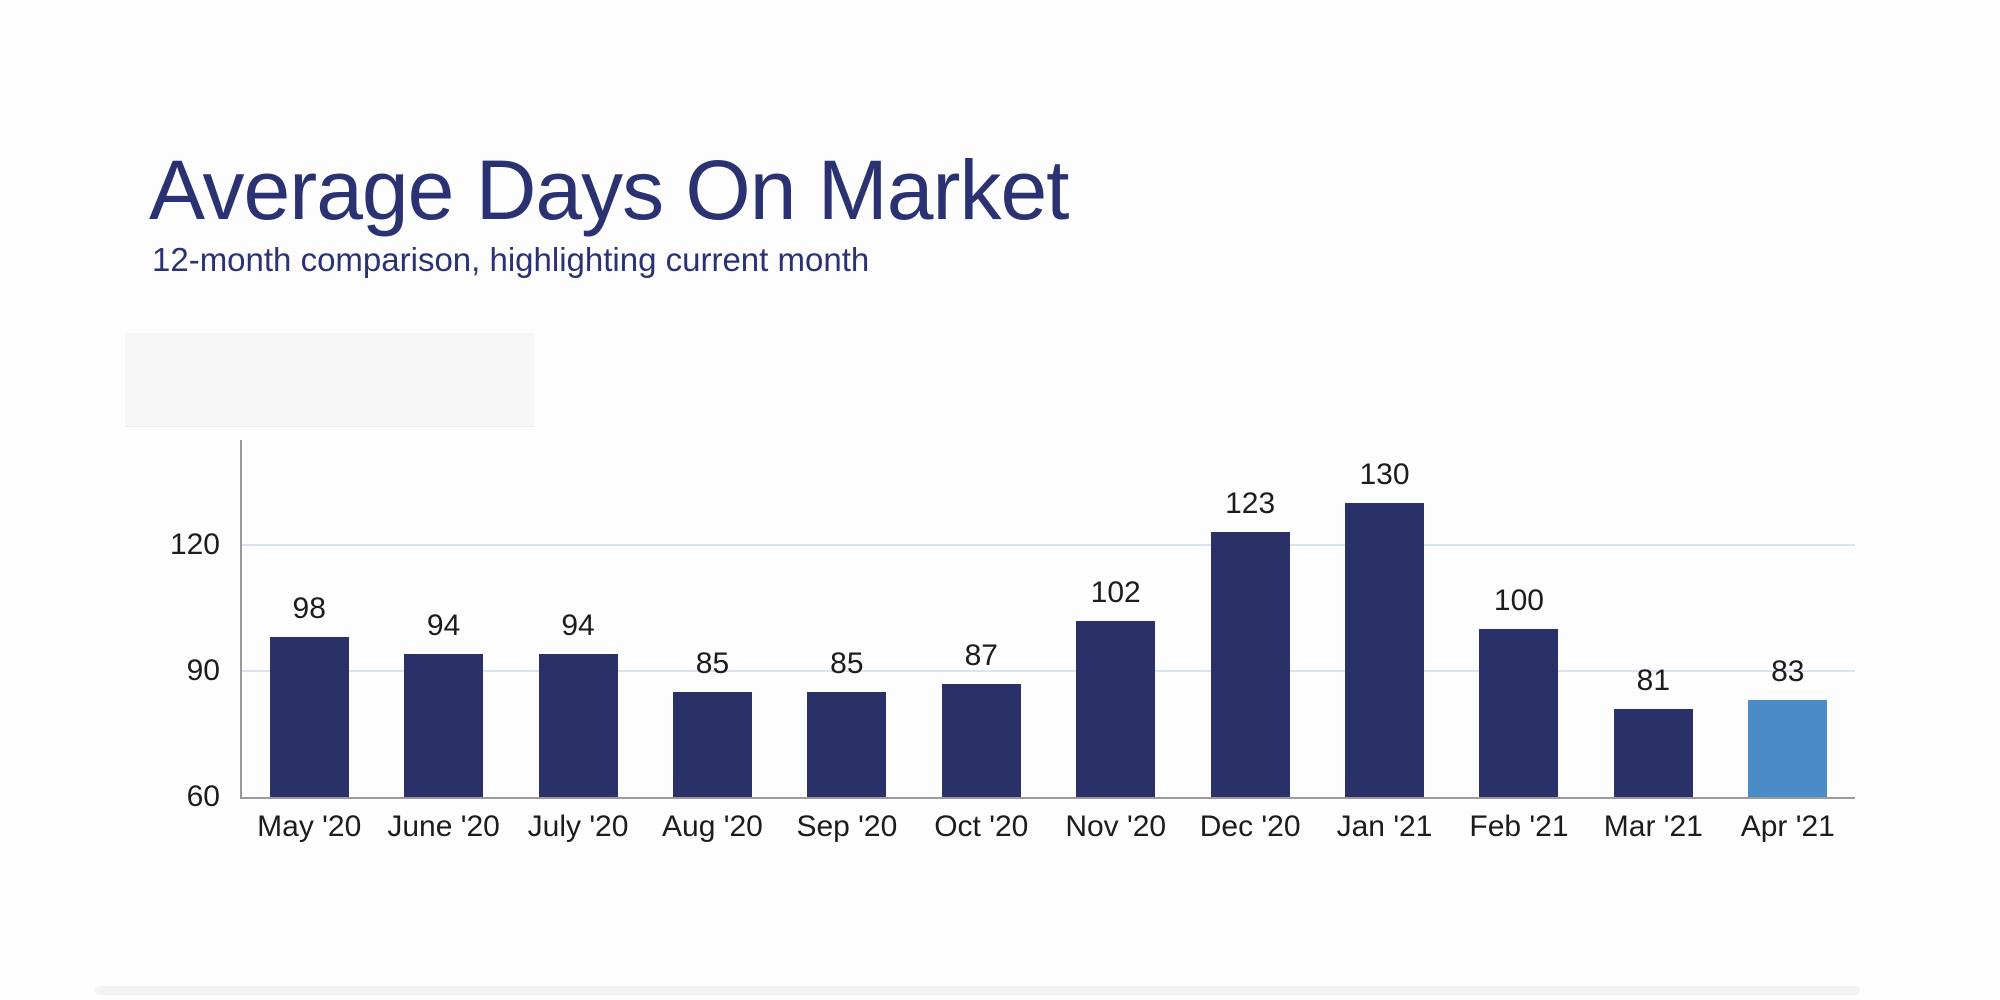 The image size is (2000, 1000). I want to click on x-axis-label: Dec '20, so click(1250, 826).